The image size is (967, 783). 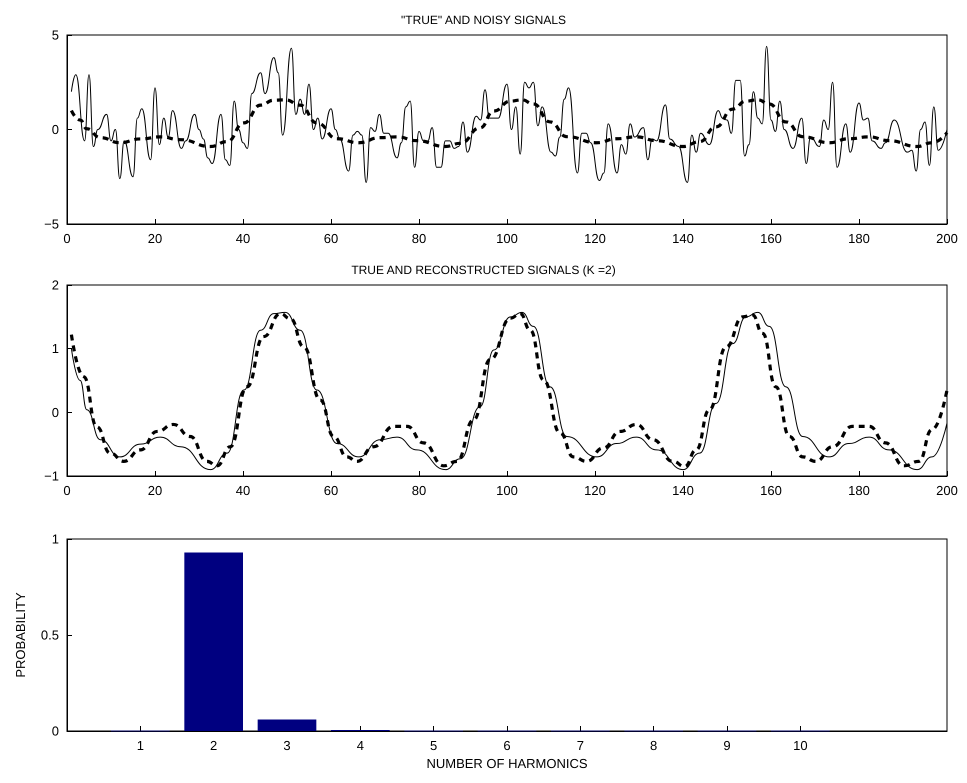 I want to click on x-tick-label: 8, so click(x=654, y=745).